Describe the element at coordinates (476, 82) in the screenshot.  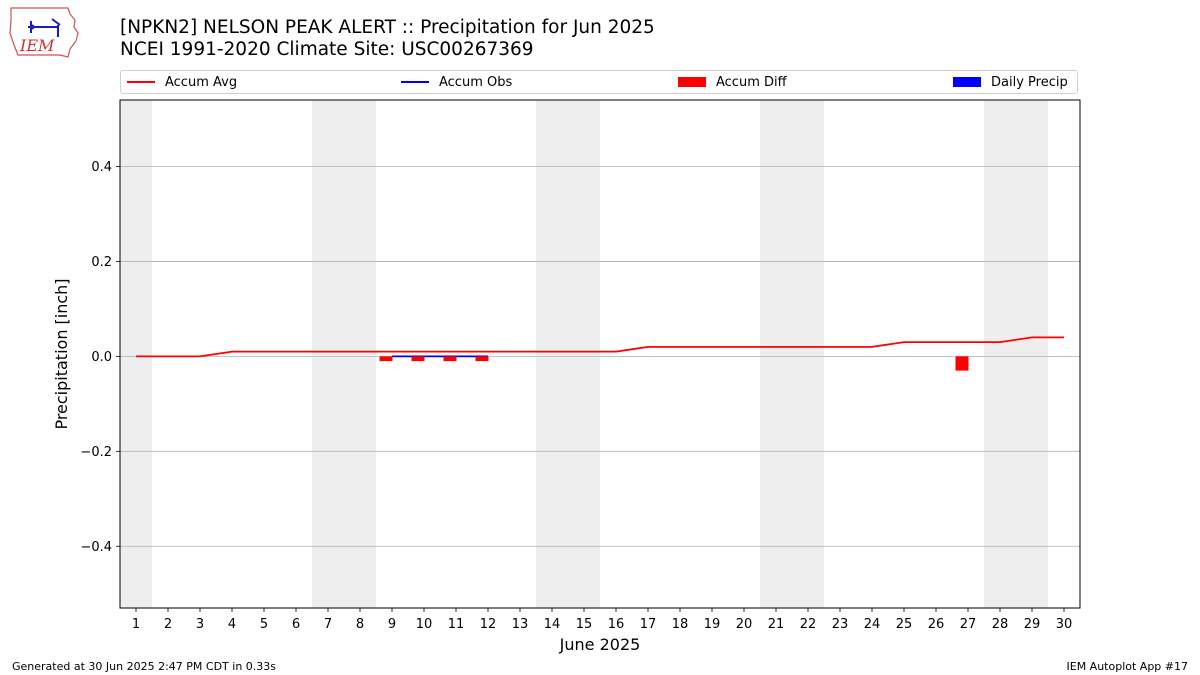
I see `legend-label-accum-obs: Accum Obs` at that location.